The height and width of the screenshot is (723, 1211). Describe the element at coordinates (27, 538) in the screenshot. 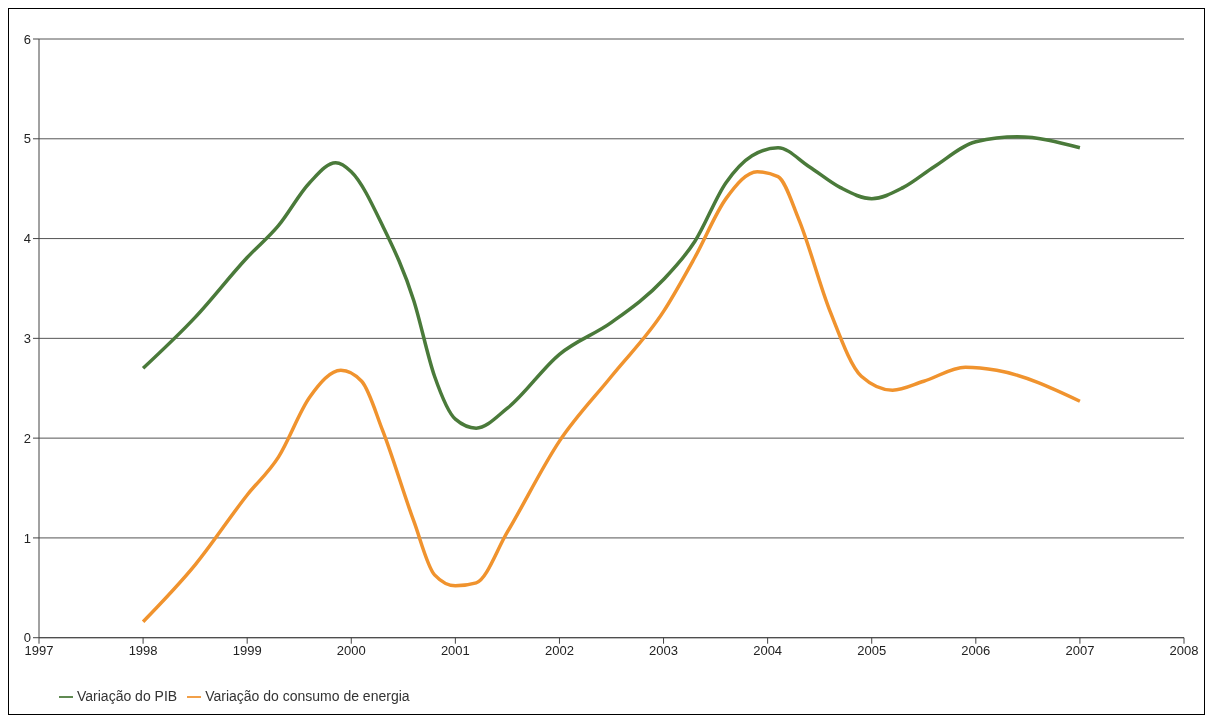

I see `y-tick-label: 1` at that location.